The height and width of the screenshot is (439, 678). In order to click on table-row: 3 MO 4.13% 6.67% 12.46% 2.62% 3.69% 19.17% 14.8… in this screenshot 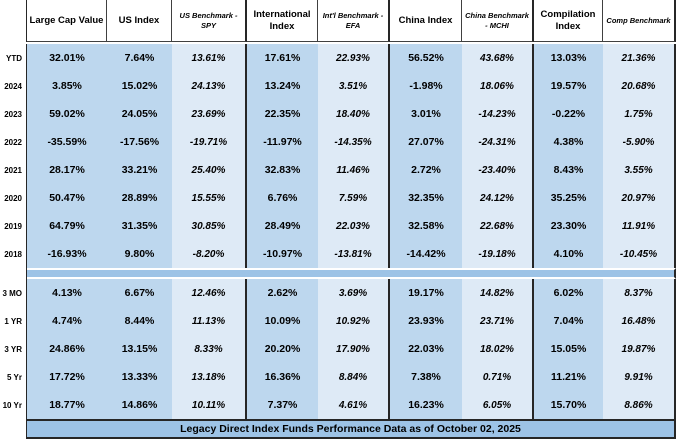, I will do `click(338, 293)`.